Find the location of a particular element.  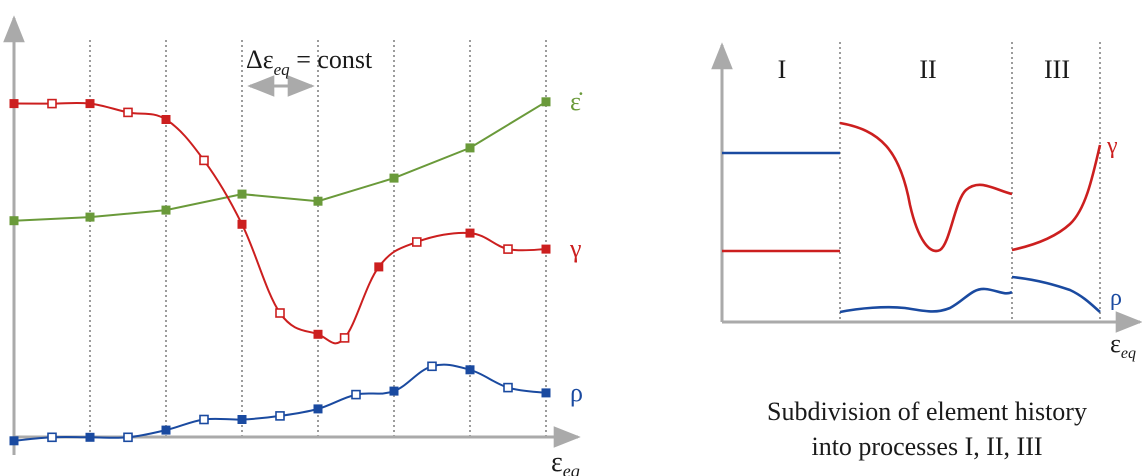

label-gamma: γ is located at coordinates (575, 248).